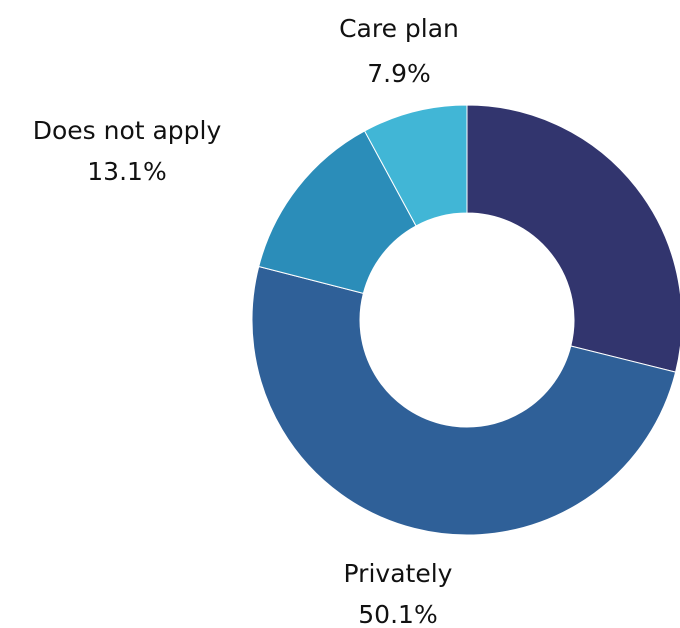 The height and width of the screenshot is (628, 680). I want to click on slice-unlabeled, so click(573, 238).